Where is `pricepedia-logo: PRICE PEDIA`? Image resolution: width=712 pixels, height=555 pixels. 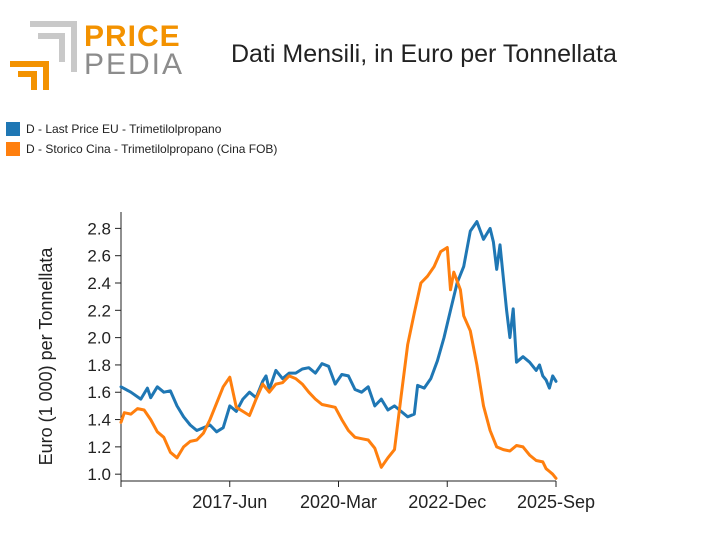
pricepedia-logo: PRICE PEDIA is located at coordinates (95, 56).